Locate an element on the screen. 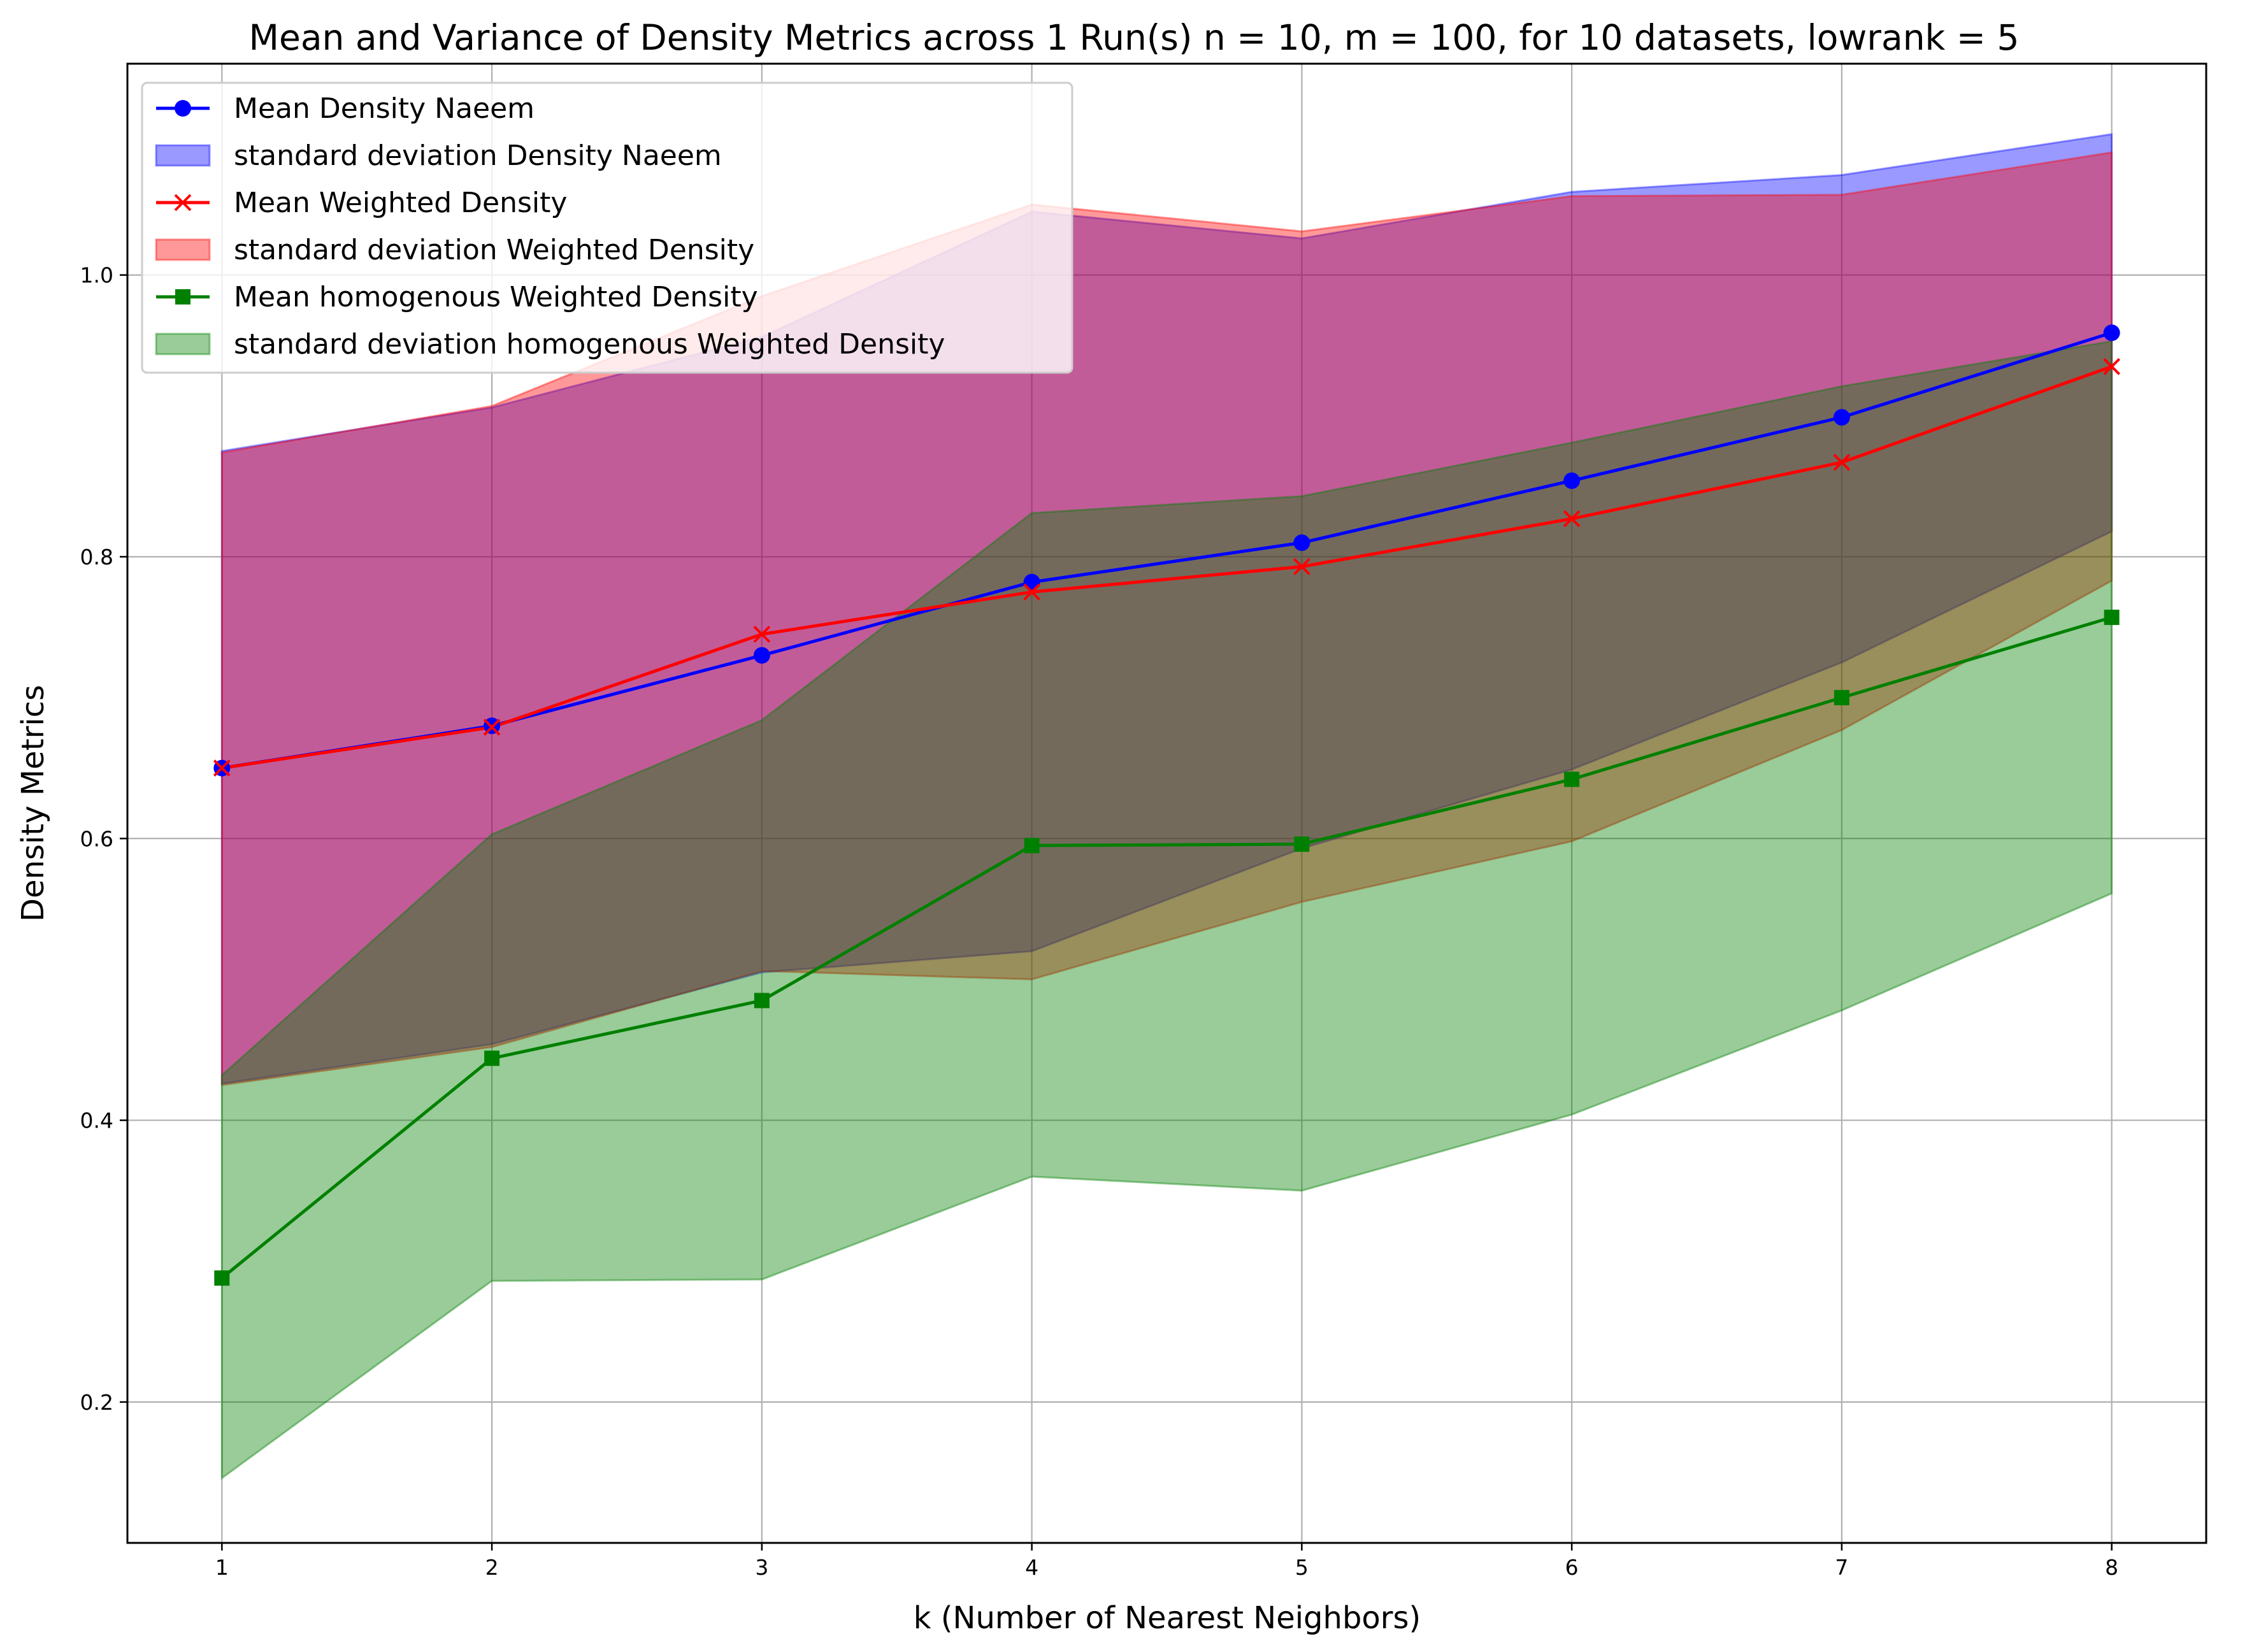 This screenshot has width=2268, height=1648. y-axis-ticks: 0.2 0.4 0.6 0.8 1.0 is located at coordinates (103, 839).